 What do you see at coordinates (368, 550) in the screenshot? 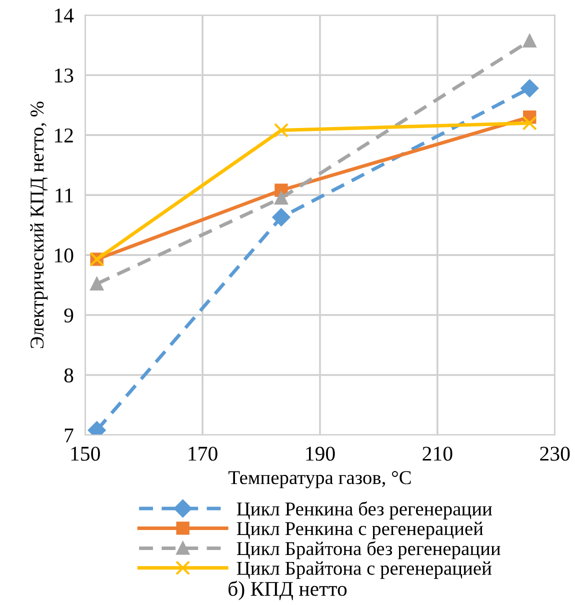
I see `legend-label: Цикл Брайтона без регенерации` at bounding box center [368, 550].